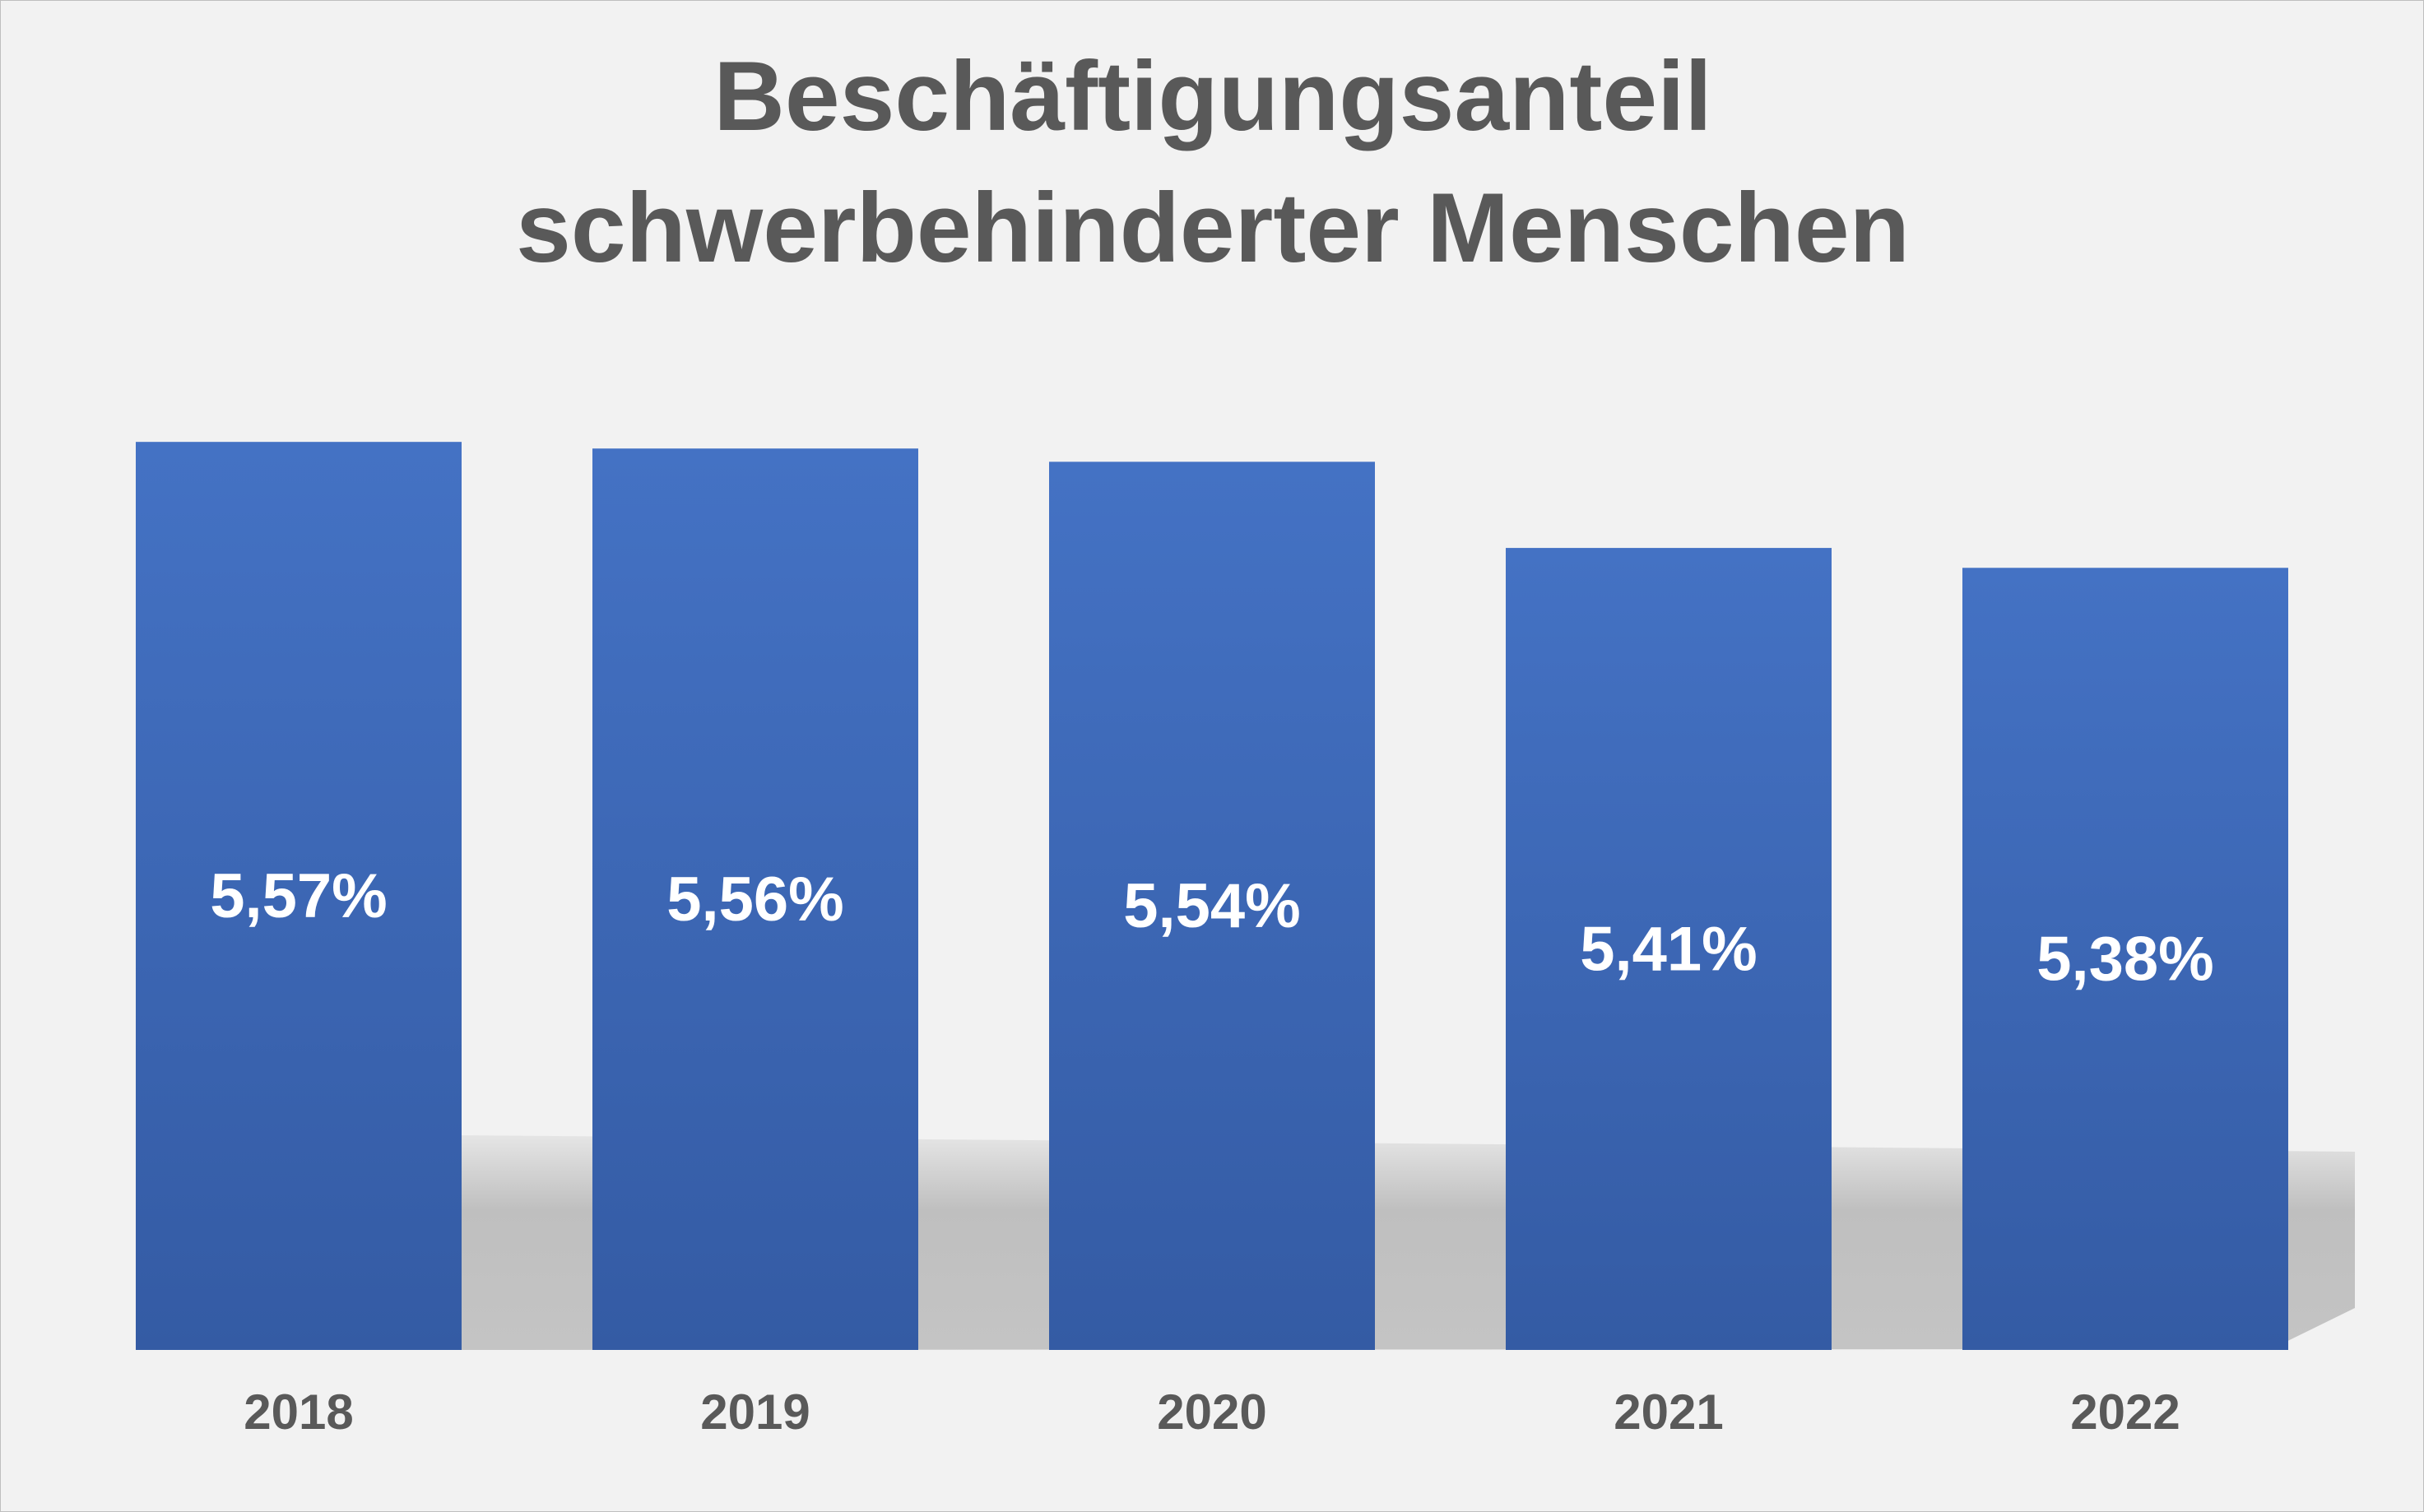 The height and width of the screenshot is (1512, 2424). Describe the element at coordinates (1212, 96) in the screenshot. I see `chart-title-line-1: Beschäftigungsanteil` at that location.